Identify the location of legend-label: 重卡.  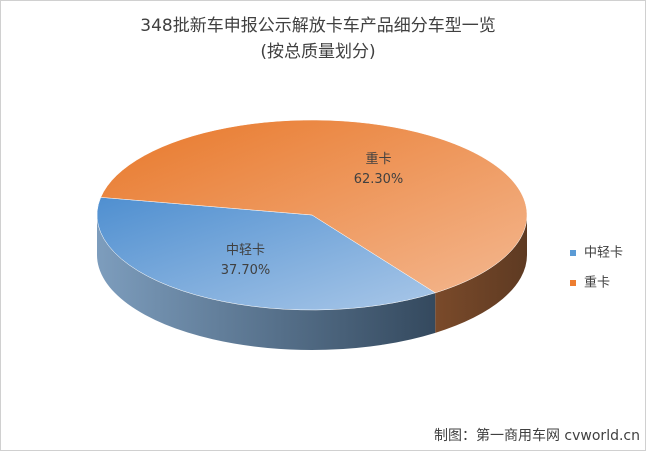
(597, 283).